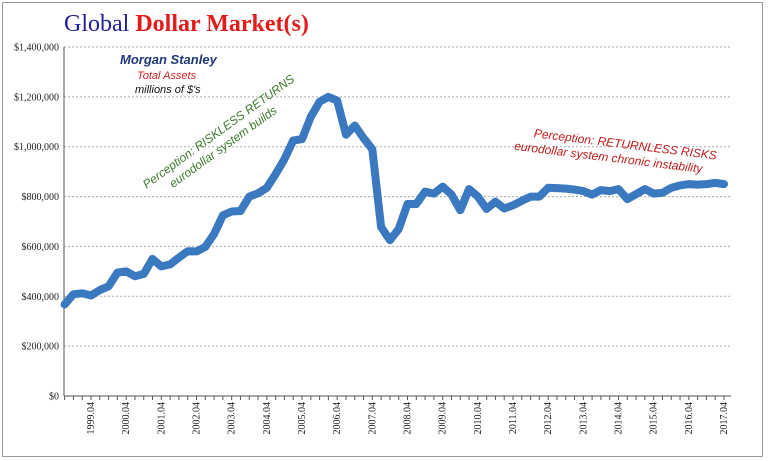  Describe the element at coordinates (513, 418) in the screenshot. I see `x-tick-label: 2011.04` at that location.